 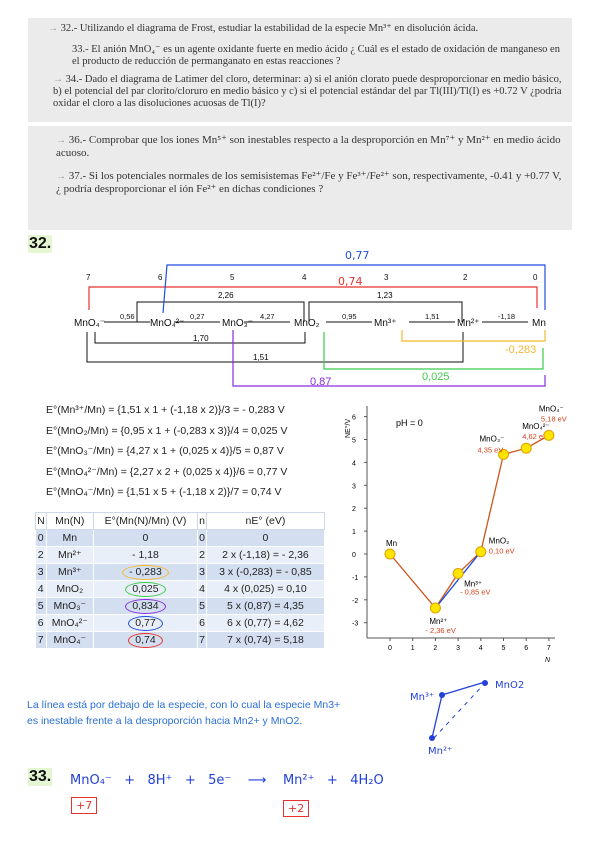 What do you see at coordinates (442, 695) in the screenshot?
I see `point-mn3` at bounding box center [442, 695].